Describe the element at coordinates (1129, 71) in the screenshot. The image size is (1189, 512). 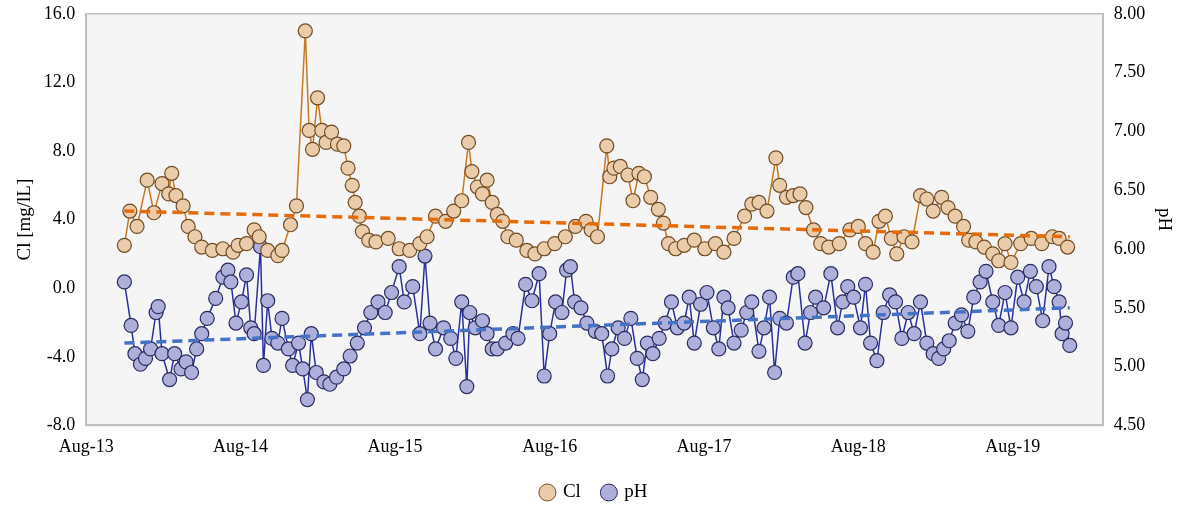
I see `y2-tick-label: 7.50` at that location.